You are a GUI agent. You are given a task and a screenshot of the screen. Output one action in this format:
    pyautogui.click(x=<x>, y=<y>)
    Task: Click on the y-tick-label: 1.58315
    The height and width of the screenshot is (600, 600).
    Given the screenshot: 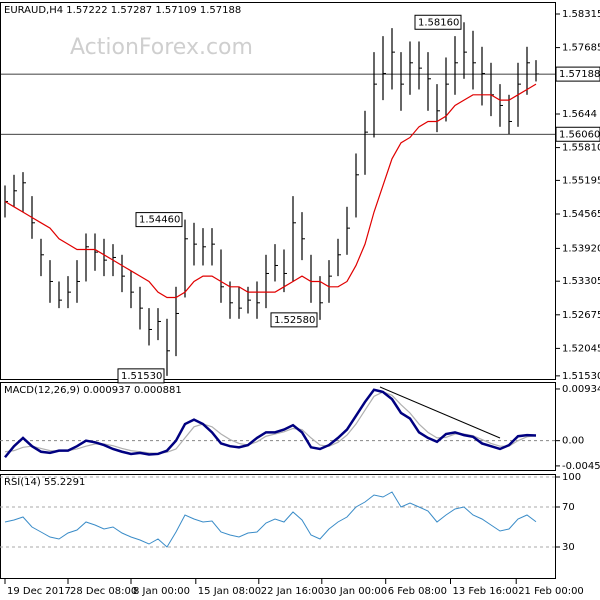 What is the action you would take?
    pyautogui.click(x=581, y=14)
    